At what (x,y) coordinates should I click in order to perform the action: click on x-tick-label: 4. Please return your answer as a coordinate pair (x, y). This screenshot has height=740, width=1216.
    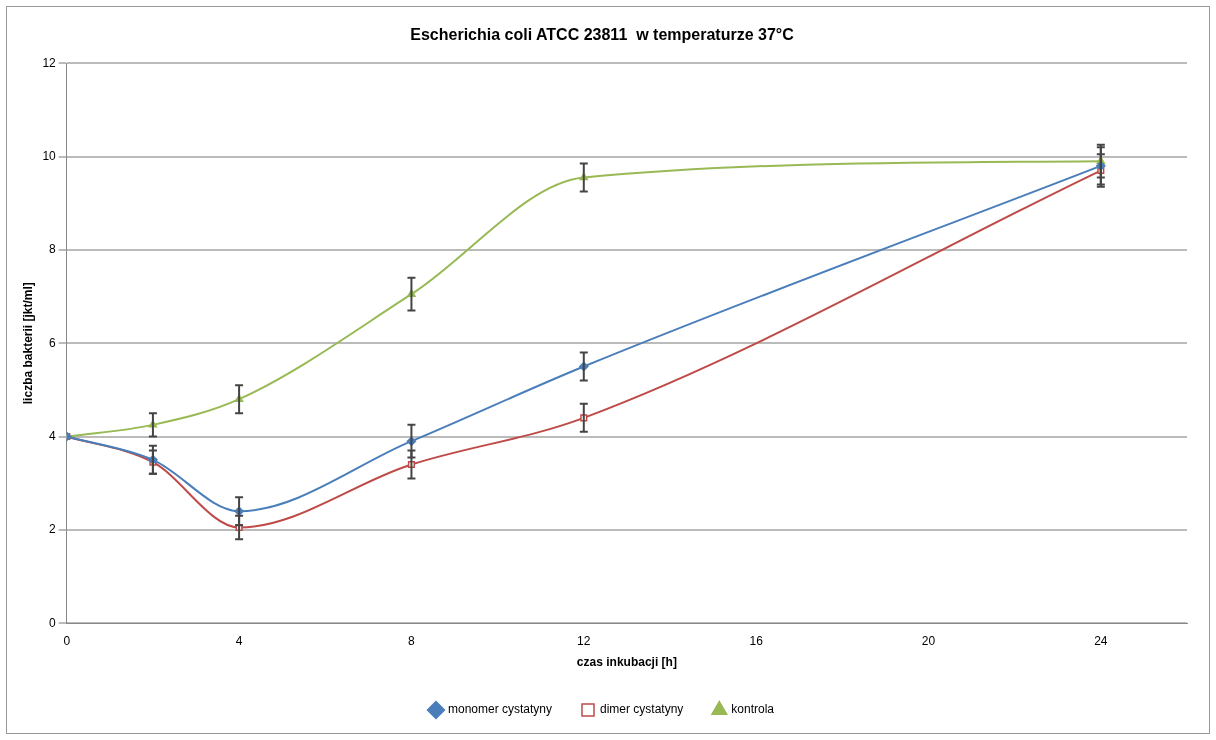
    Looking at the image, I should click on (239, 640).